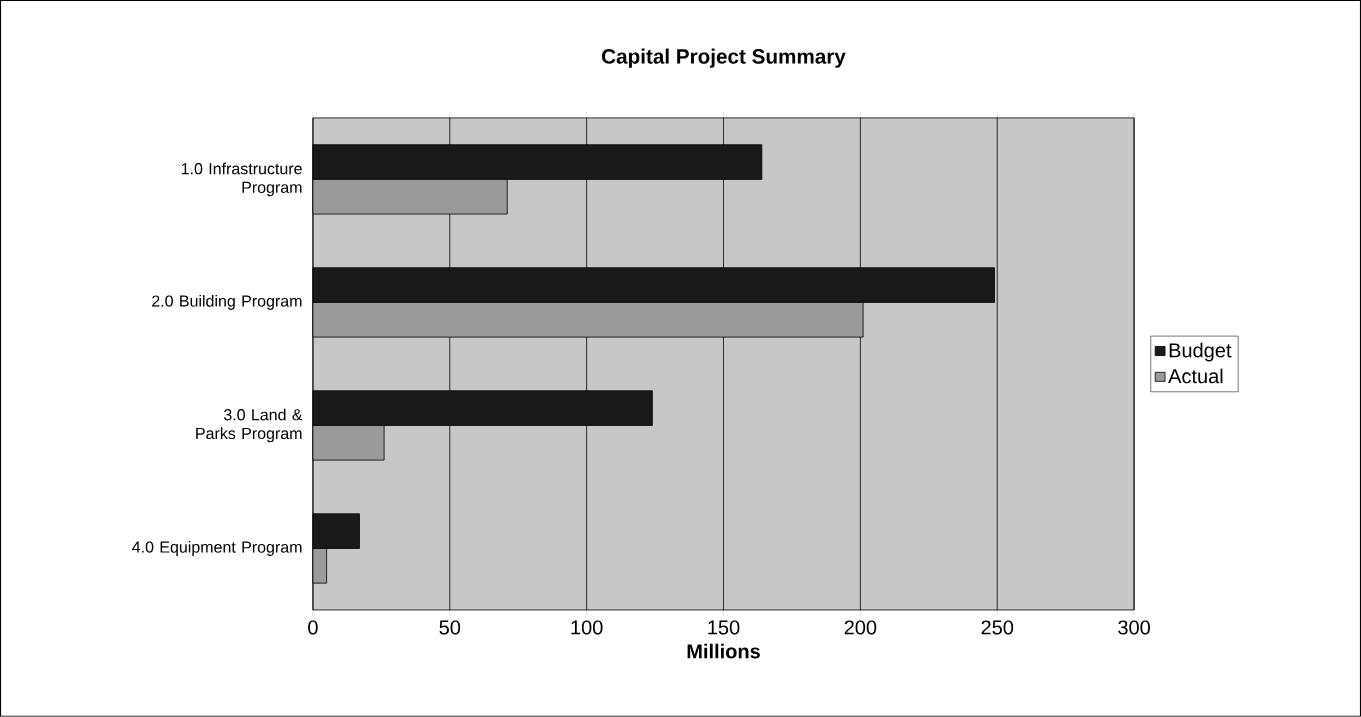  What do you see at coordinates (227, 302) in the screenshot?
I see `y-tick-label: 2.0 Building Program` at bounding box center [227, 302].